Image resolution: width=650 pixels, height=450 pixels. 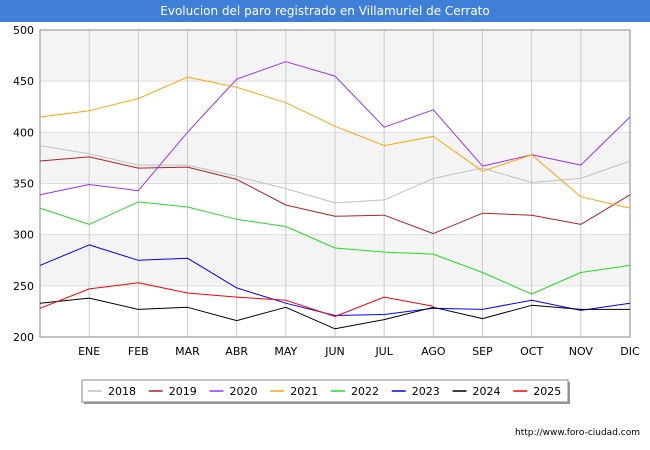 I want to click on y-tick-label: 350, so click(x=23, y=184).